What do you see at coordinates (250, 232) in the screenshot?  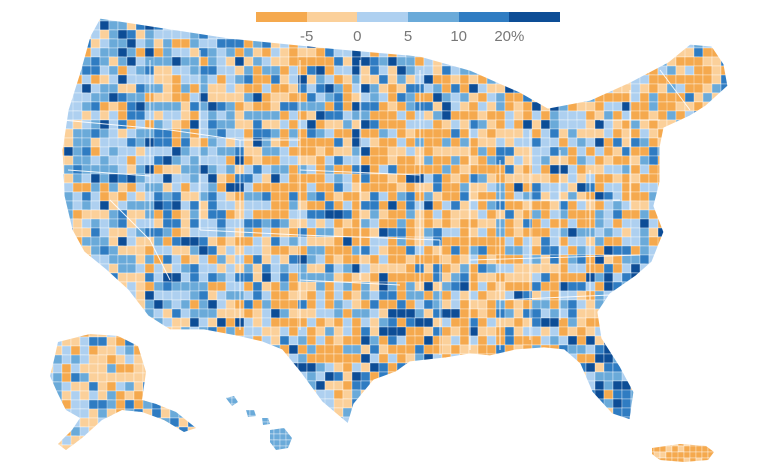 I see `state-border-line` at bounding box center [250, 232].